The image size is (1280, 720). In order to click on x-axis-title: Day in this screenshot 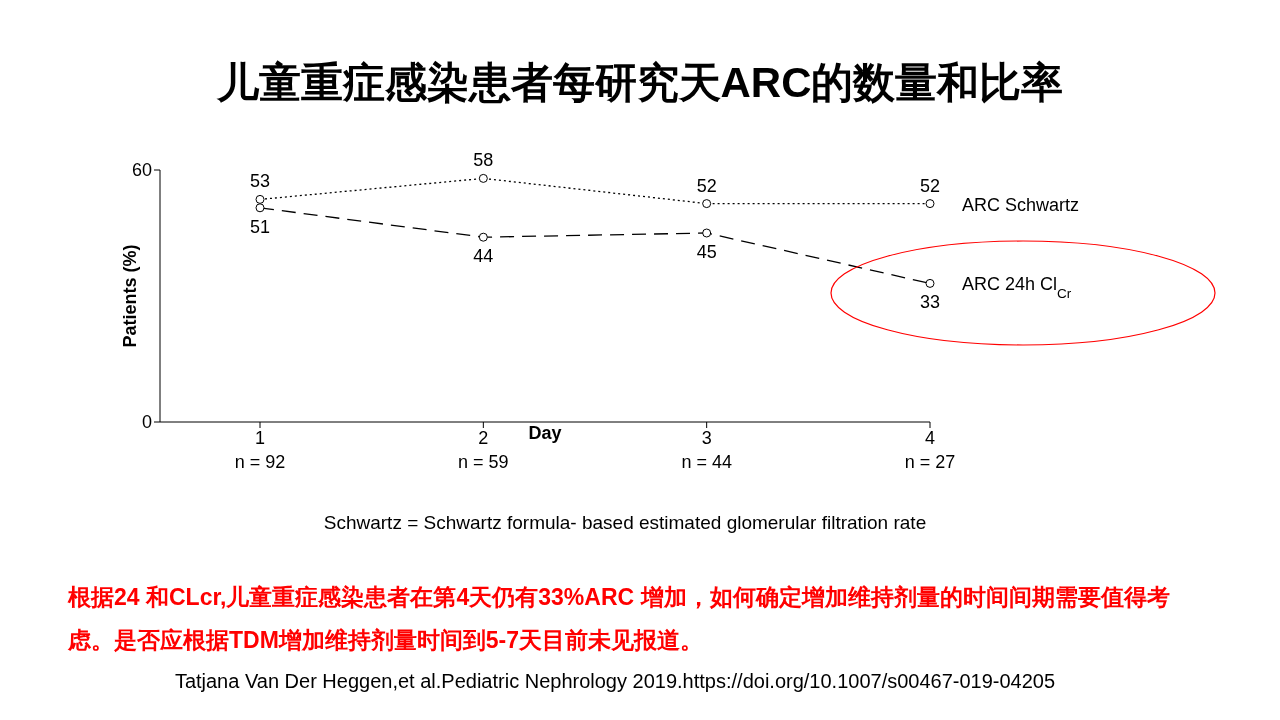, I will do `click(545, 432)`.